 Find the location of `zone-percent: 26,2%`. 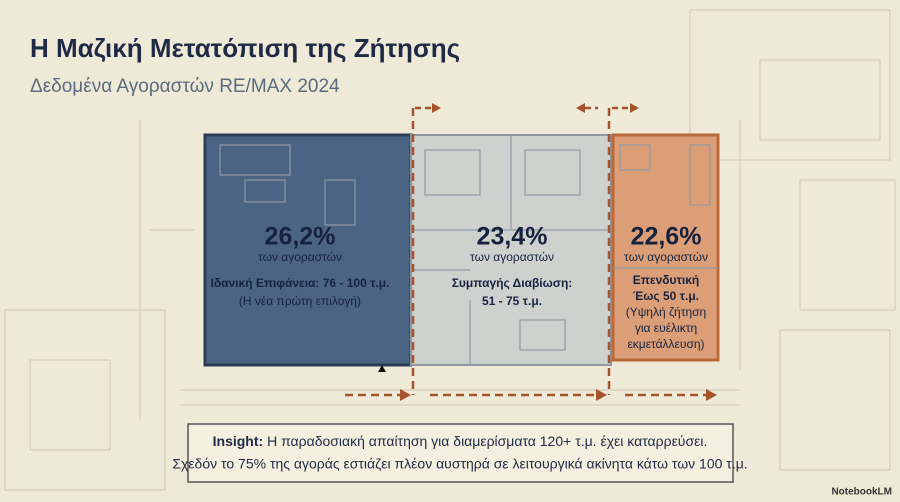

zone-percent: 26,2% is located at coordinates (300, 237).